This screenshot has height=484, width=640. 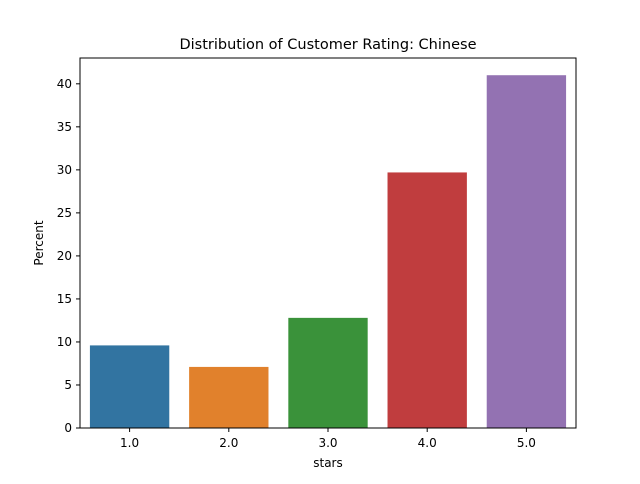 What do you see at coordinates (64, 213) in the screenshot?
I see `y-tick-label: 25` at bounding box center [64, 213].